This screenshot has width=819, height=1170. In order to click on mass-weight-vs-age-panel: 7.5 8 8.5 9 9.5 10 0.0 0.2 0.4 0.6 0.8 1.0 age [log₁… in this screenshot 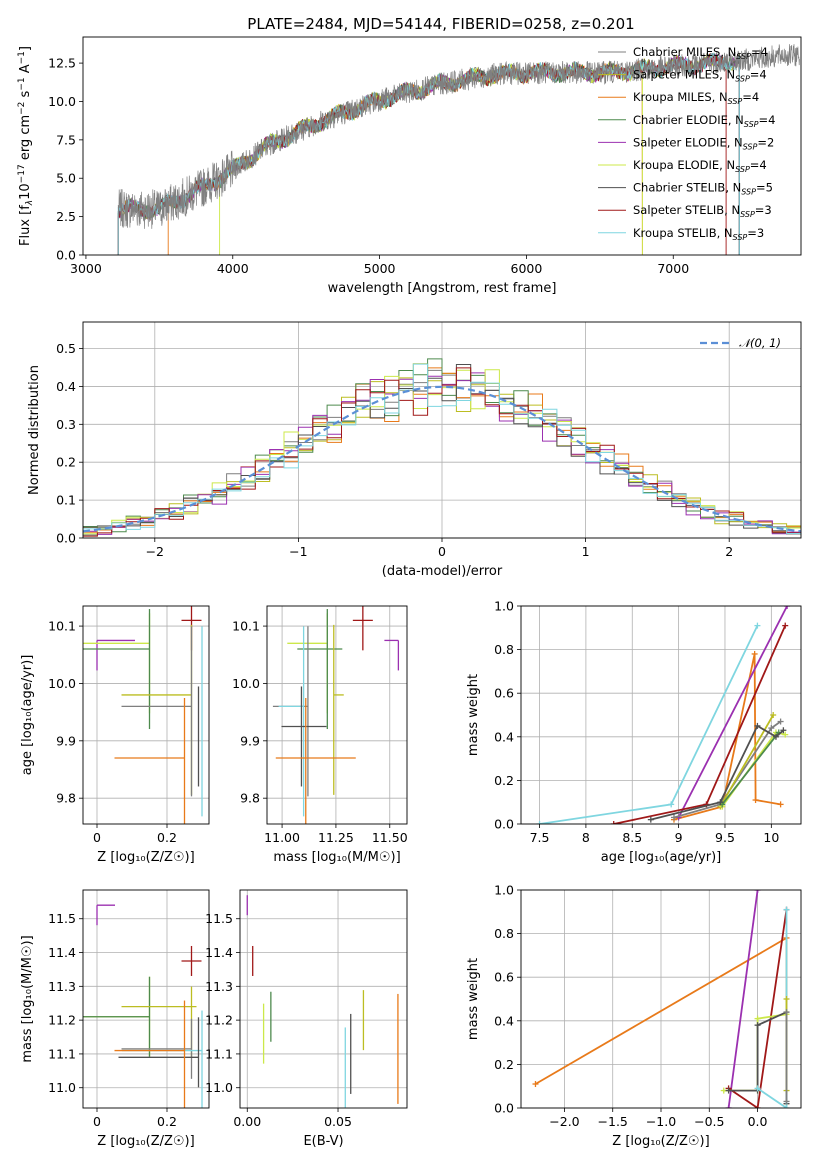, I will do `click(634, 732)`.